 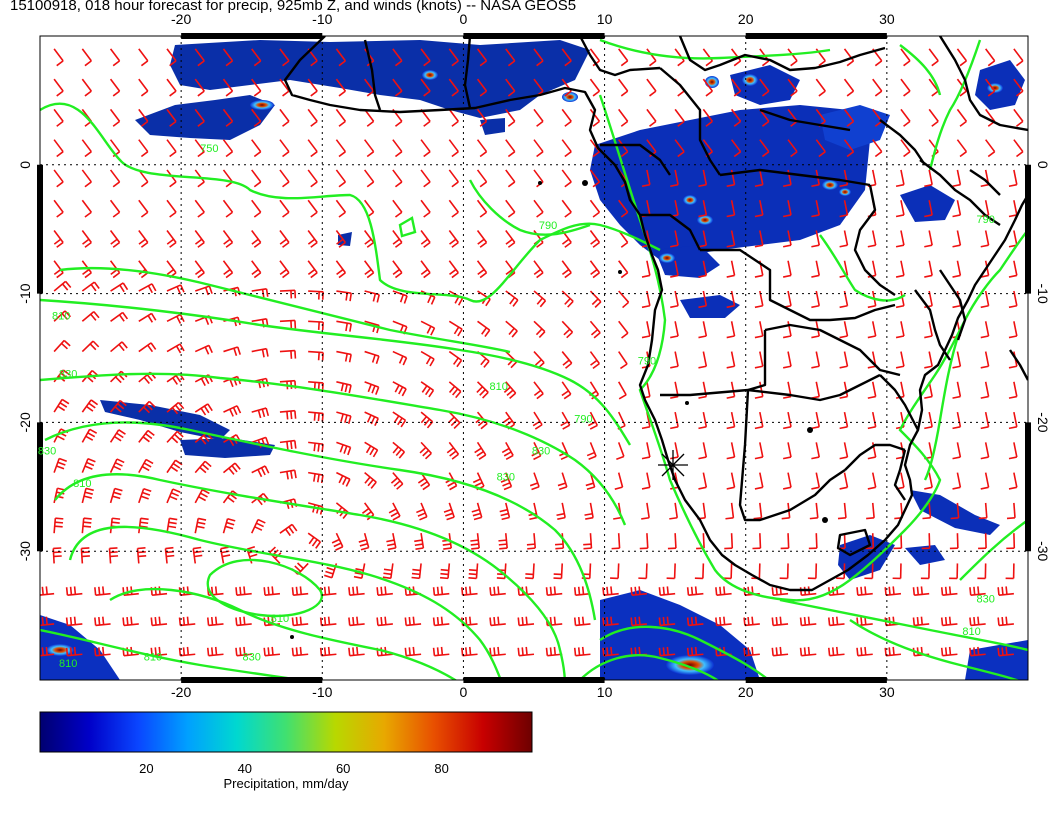 I want to click on contour-label: 830, so click(x=252, y=658).